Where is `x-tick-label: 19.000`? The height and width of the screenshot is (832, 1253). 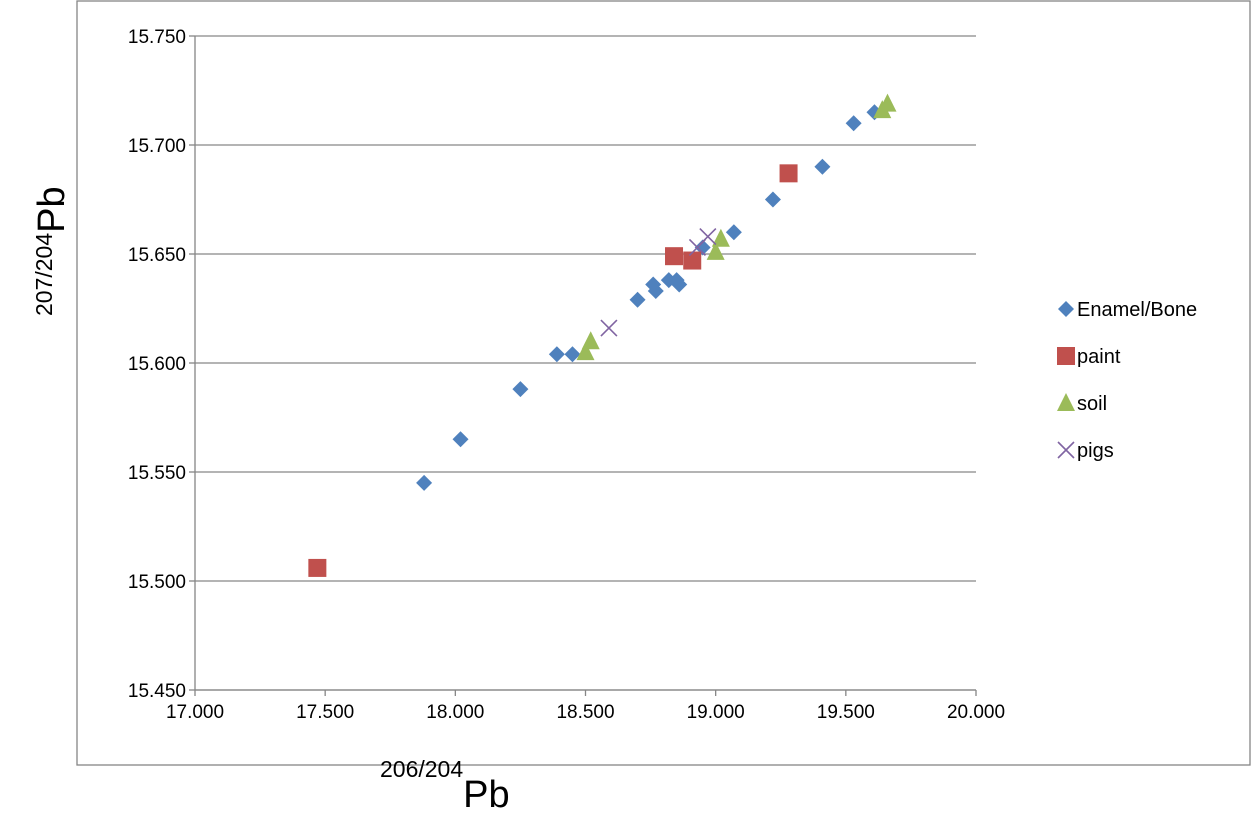 x-tick-label: 19.000 is located at coordinates (716, 712).